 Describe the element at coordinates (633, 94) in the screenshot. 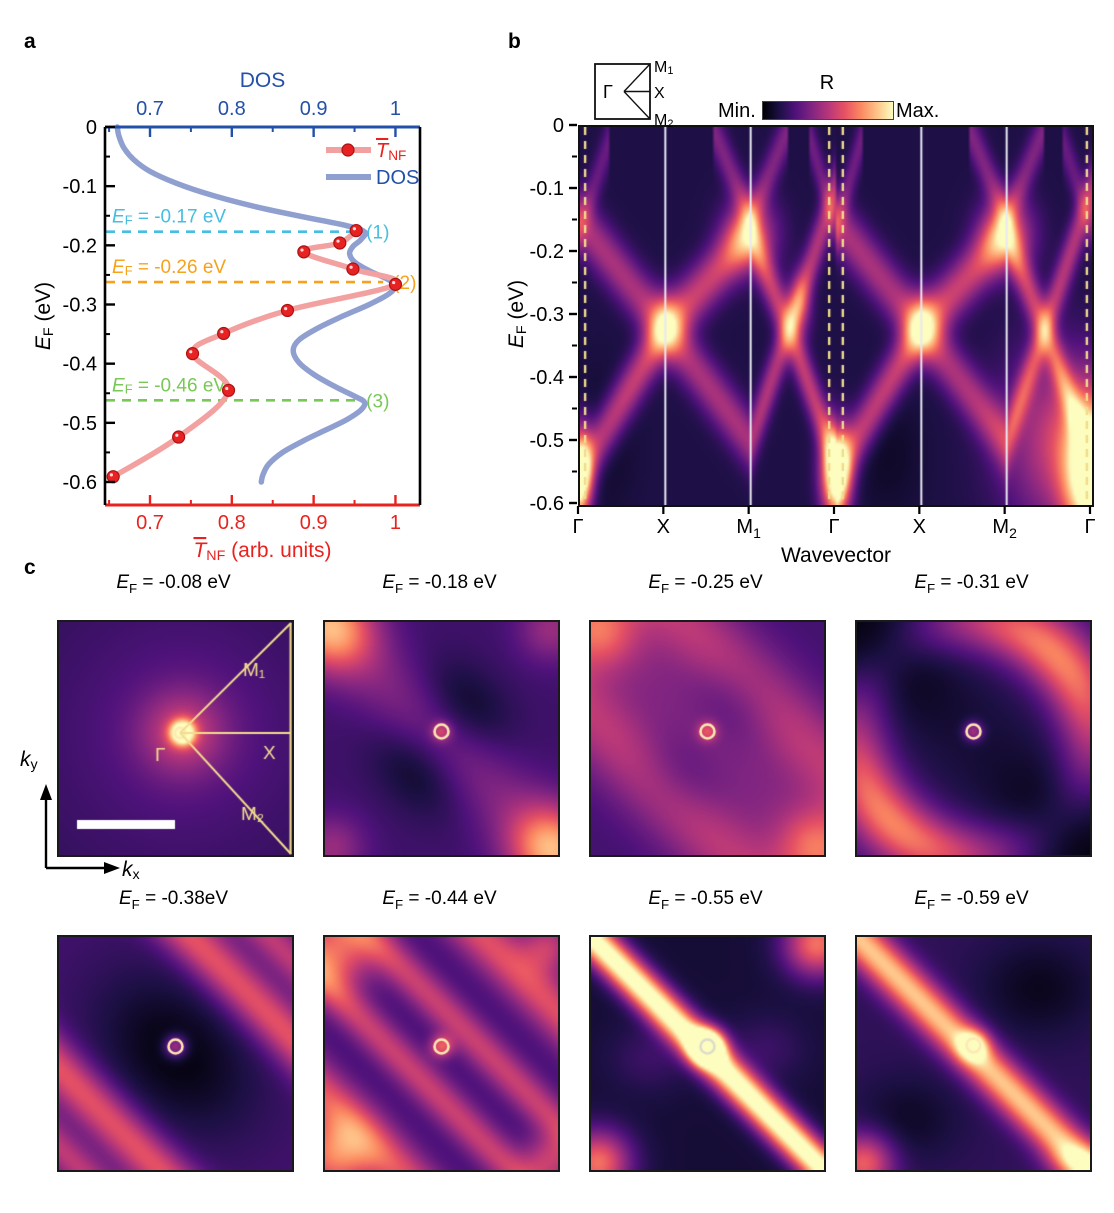

I see `brillouin-zone-inset: Γ M1 X M2` at that location.